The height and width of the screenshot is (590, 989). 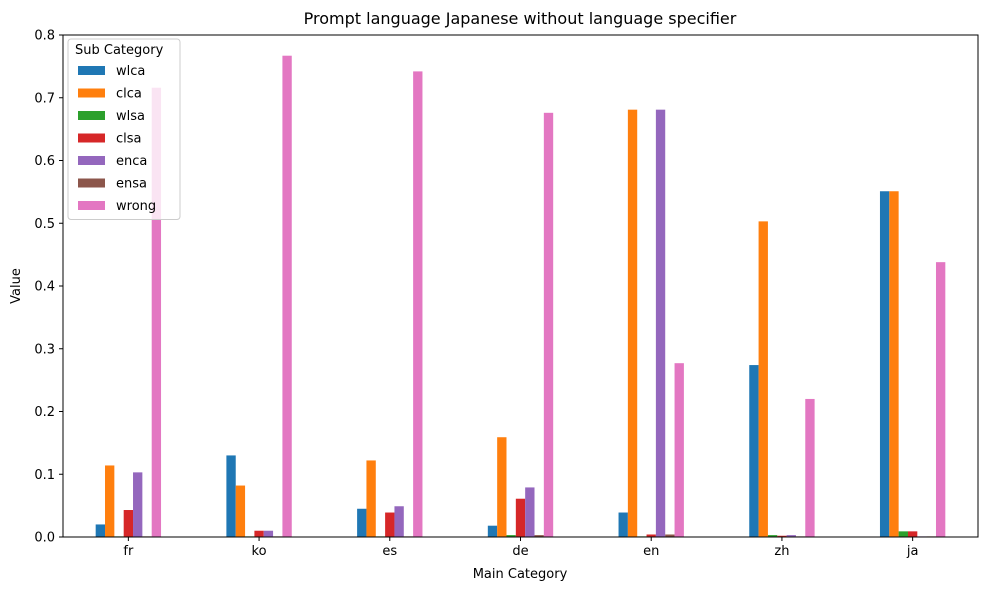 I want to click on legend-label-wlsa: wlsa, so click(x=130, y=116).